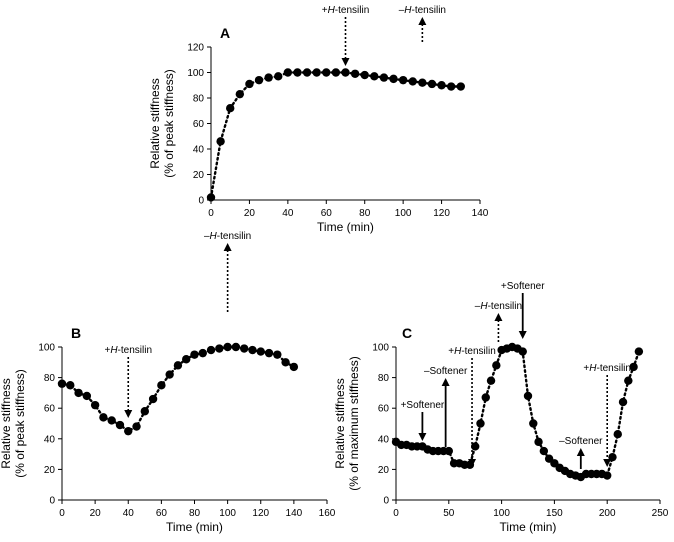  I want to click on x-tick-label: 60, so click(327, 213).